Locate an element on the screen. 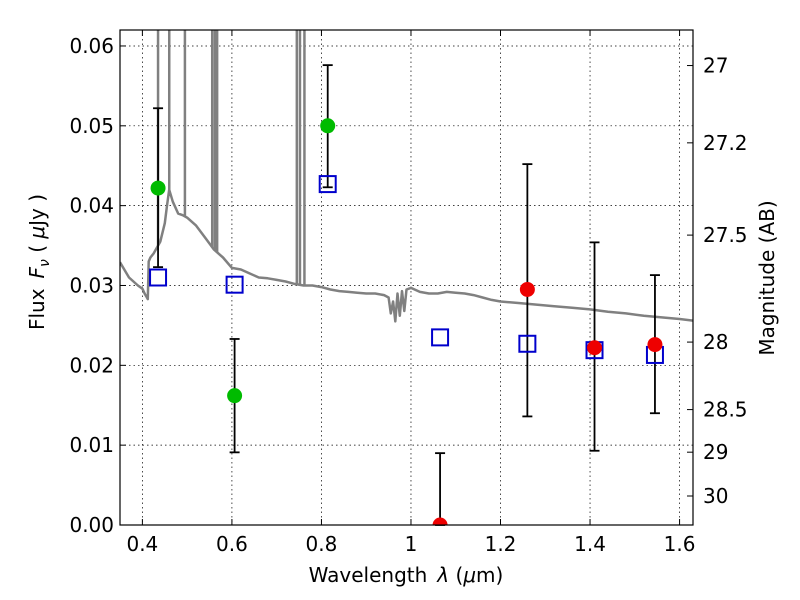 The height and width of the screenshot is (600, 800). y2-axis-label: Magnitude (AB) is located at coordinates (767, 277).